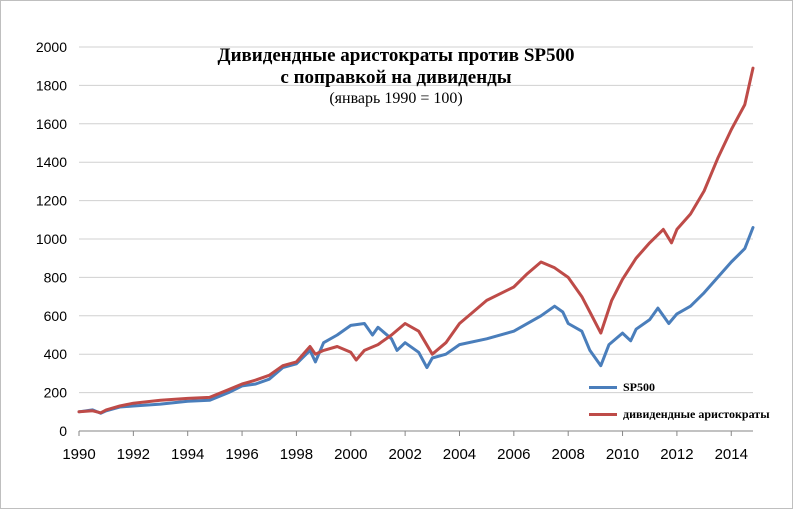 The image size is (793, 515). I want to click on x-tick-label: 2008, so click(568, 454).